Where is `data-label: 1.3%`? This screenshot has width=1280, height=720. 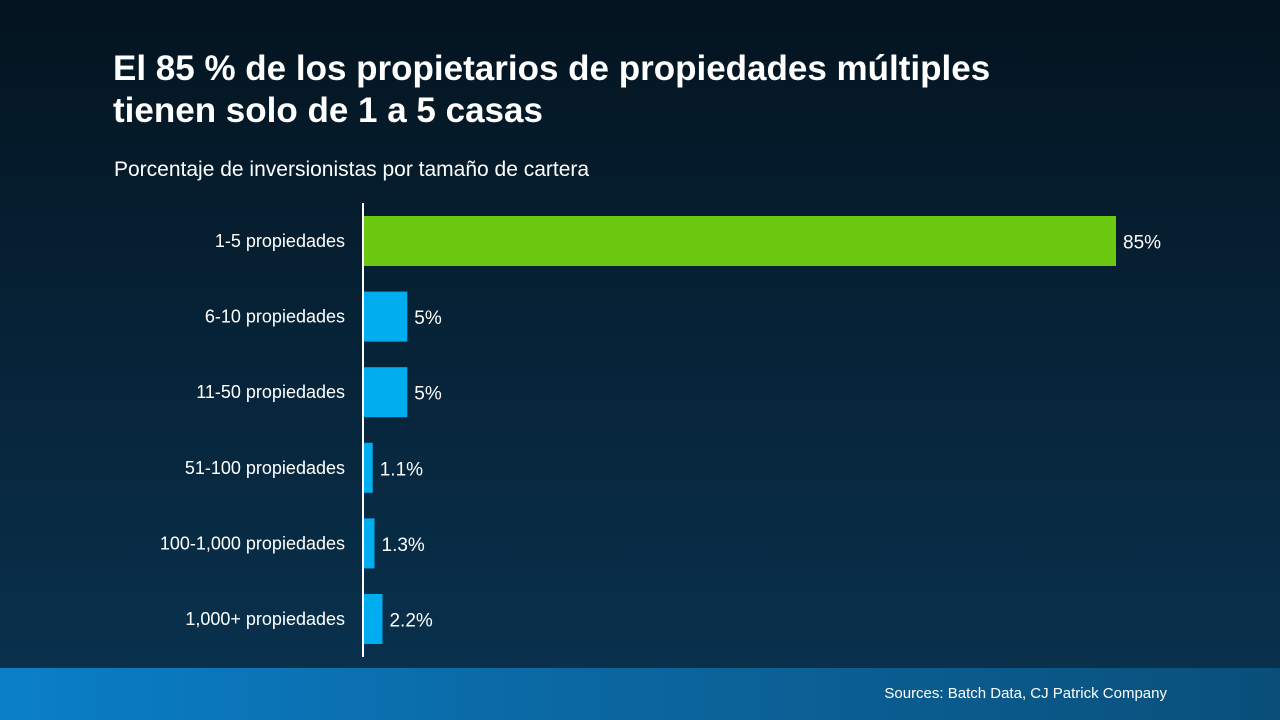 data-label: 1.3% is located at coordinates (403, 545).